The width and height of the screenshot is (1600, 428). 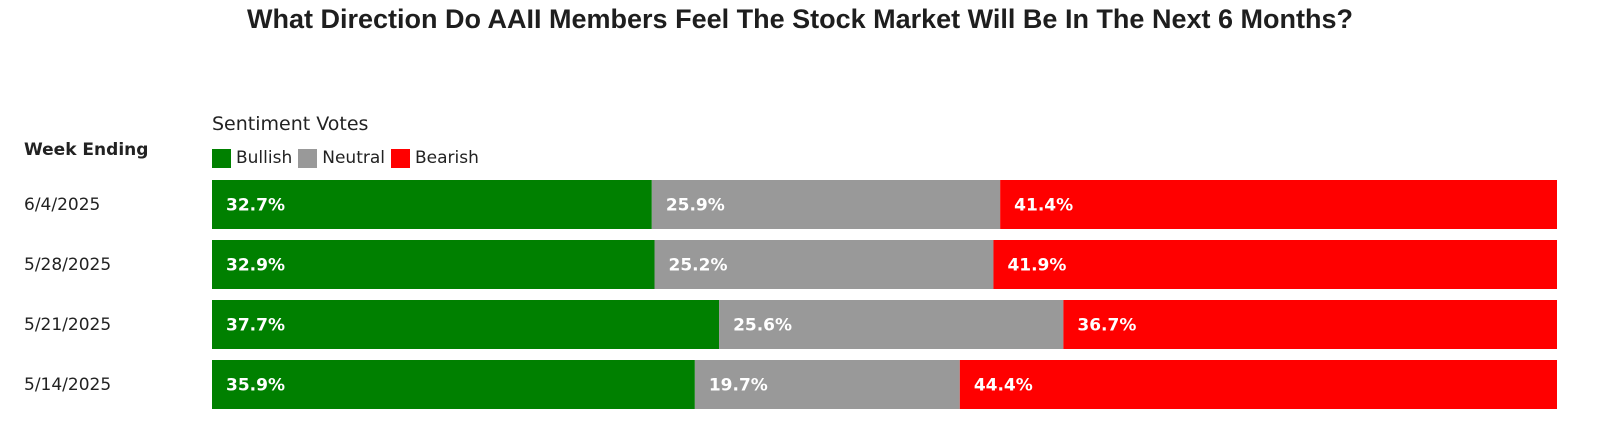 I want to click on legend-item-neutral: Neutral, so click(x=341, y=158).